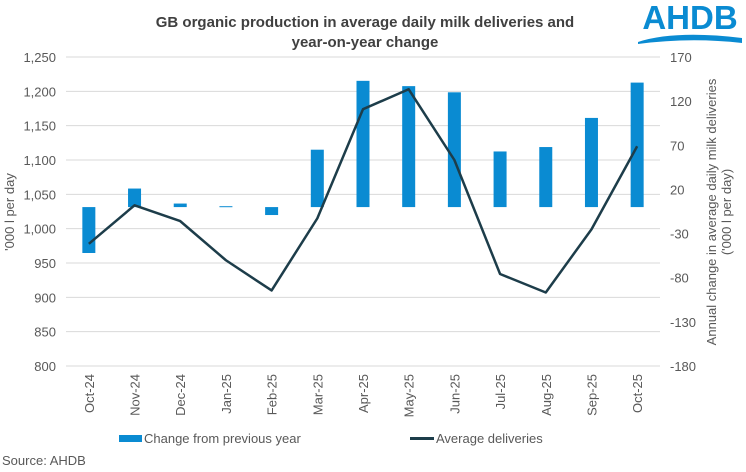 This screenshot has width=746, height=472. What do you see at coordinates (39, 57) in the screenshot?
I see `left-tick-label: 1,250` at bounding box center [39, 57].